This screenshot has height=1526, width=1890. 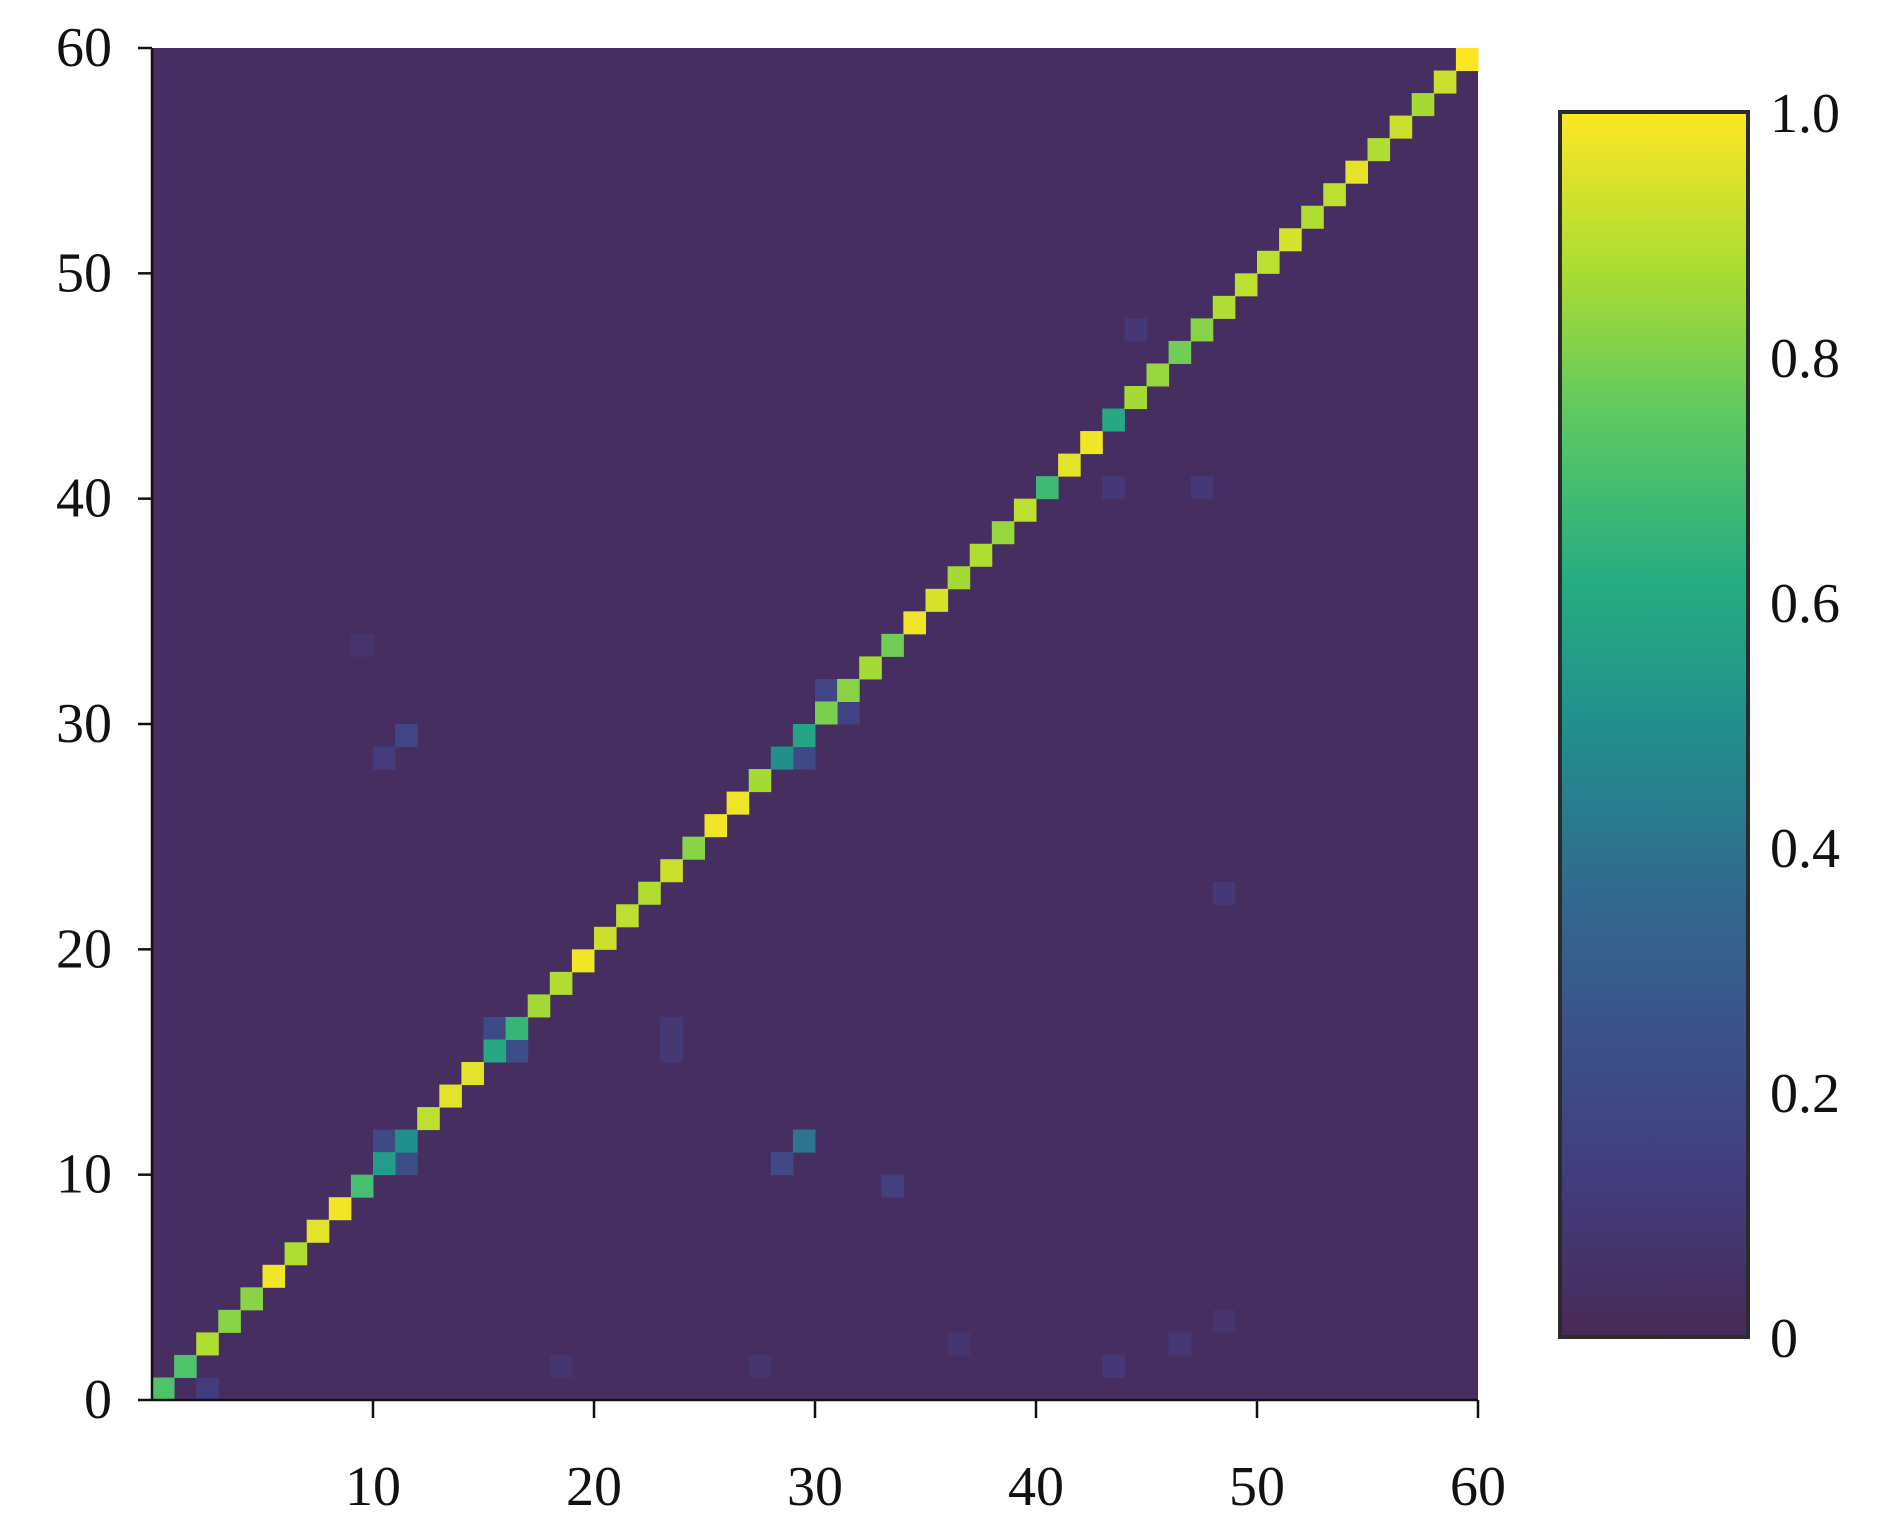 What do you see at coordinates (373, 1487) in the screenshot?
I see `x-tick-label-10: 10` at bounding box center [373, 1487].